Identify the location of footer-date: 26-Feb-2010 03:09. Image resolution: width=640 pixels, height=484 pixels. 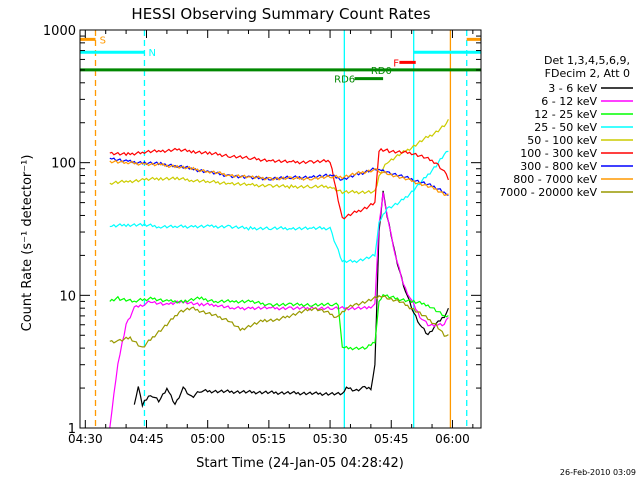
(598, 472).